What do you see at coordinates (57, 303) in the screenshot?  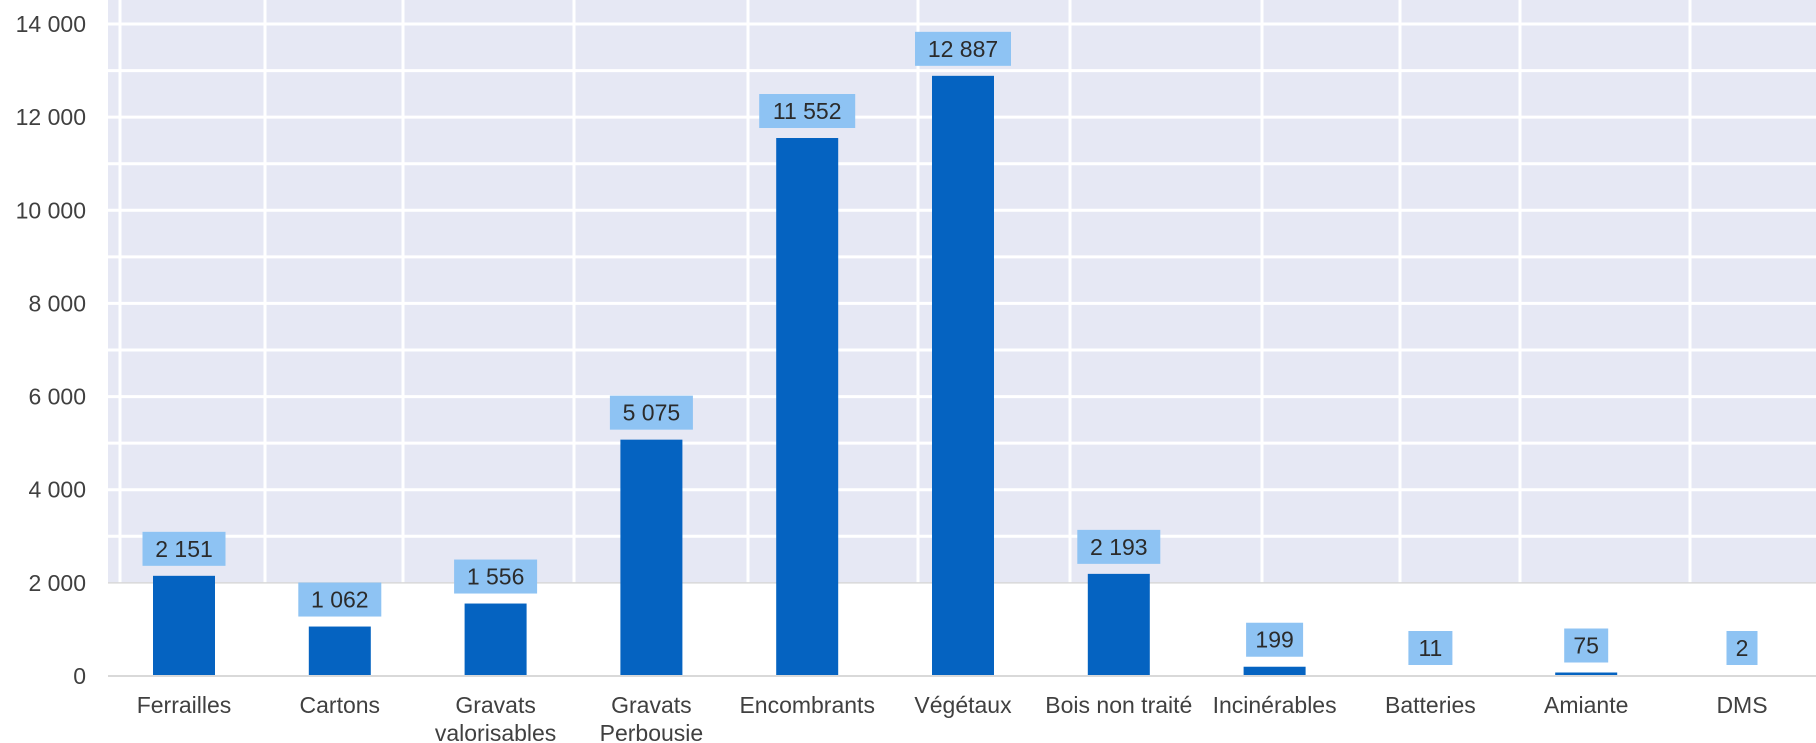 I see `y-tick-label: 8 000` at bounding box center [57, 303].